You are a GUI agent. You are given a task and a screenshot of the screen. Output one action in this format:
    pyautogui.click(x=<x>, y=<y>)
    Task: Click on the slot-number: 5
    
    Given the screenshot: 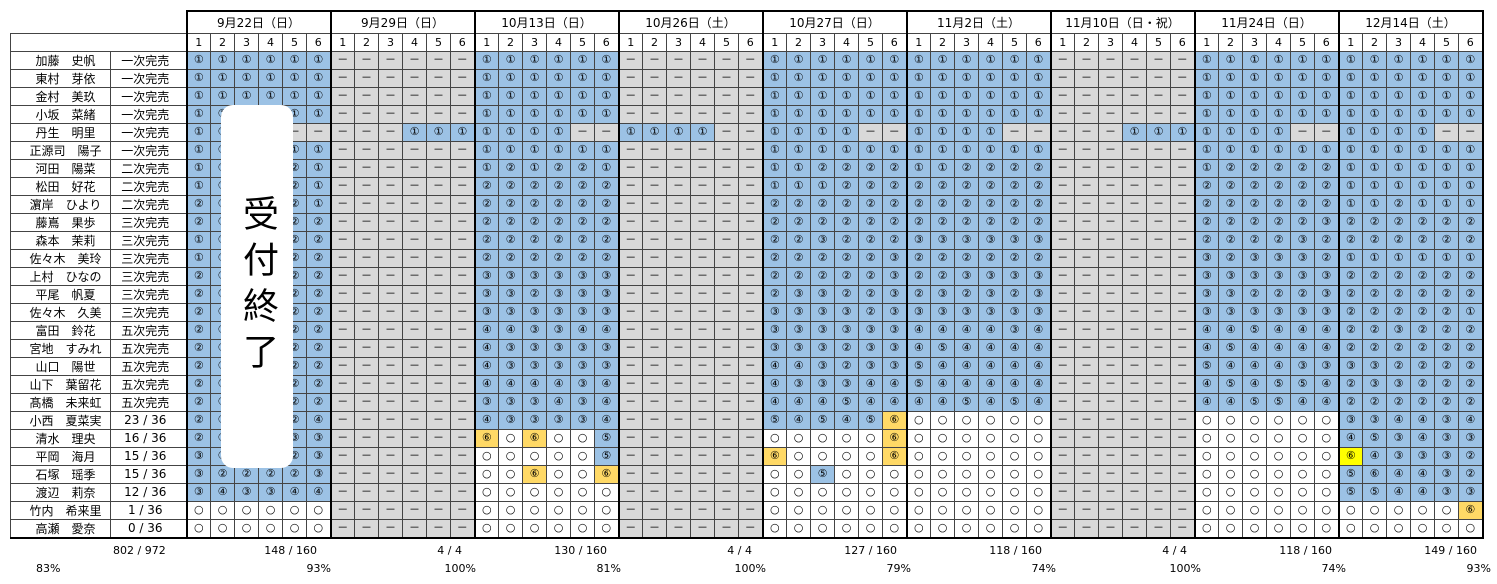 What is the action you would take?
    pyautogui.click(x=1302, y=42)
    